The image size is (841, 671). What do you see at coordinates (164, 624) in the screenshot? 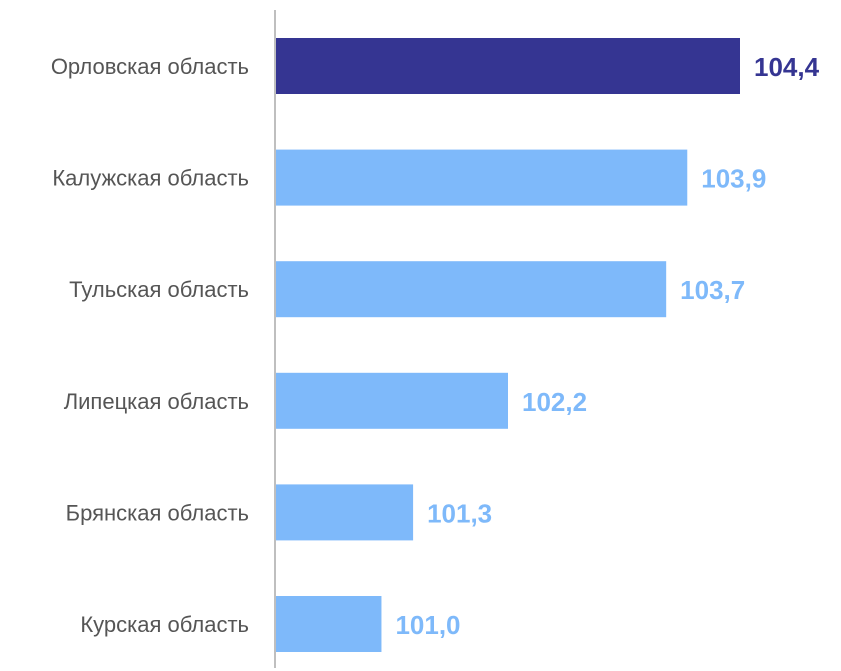
I see `category-label: Курская область` at bounding box center [164, 624].